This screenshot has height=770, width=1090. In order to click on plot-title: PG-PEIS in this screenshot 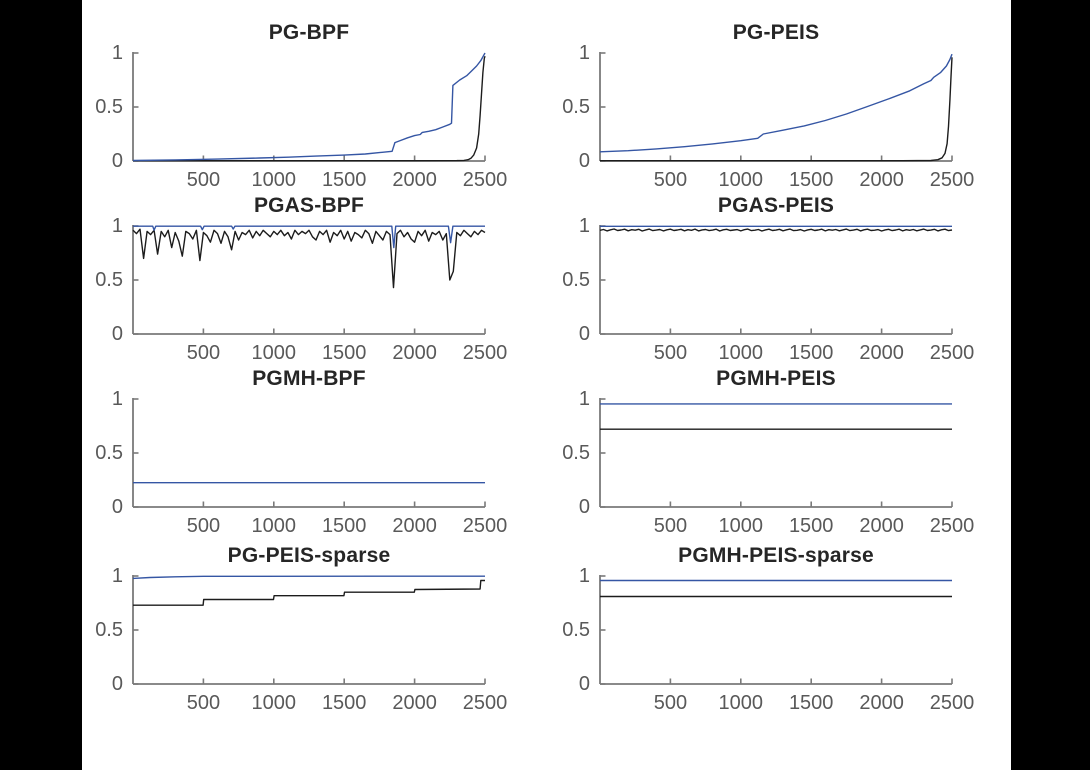, I will do `click(776, 32)`.